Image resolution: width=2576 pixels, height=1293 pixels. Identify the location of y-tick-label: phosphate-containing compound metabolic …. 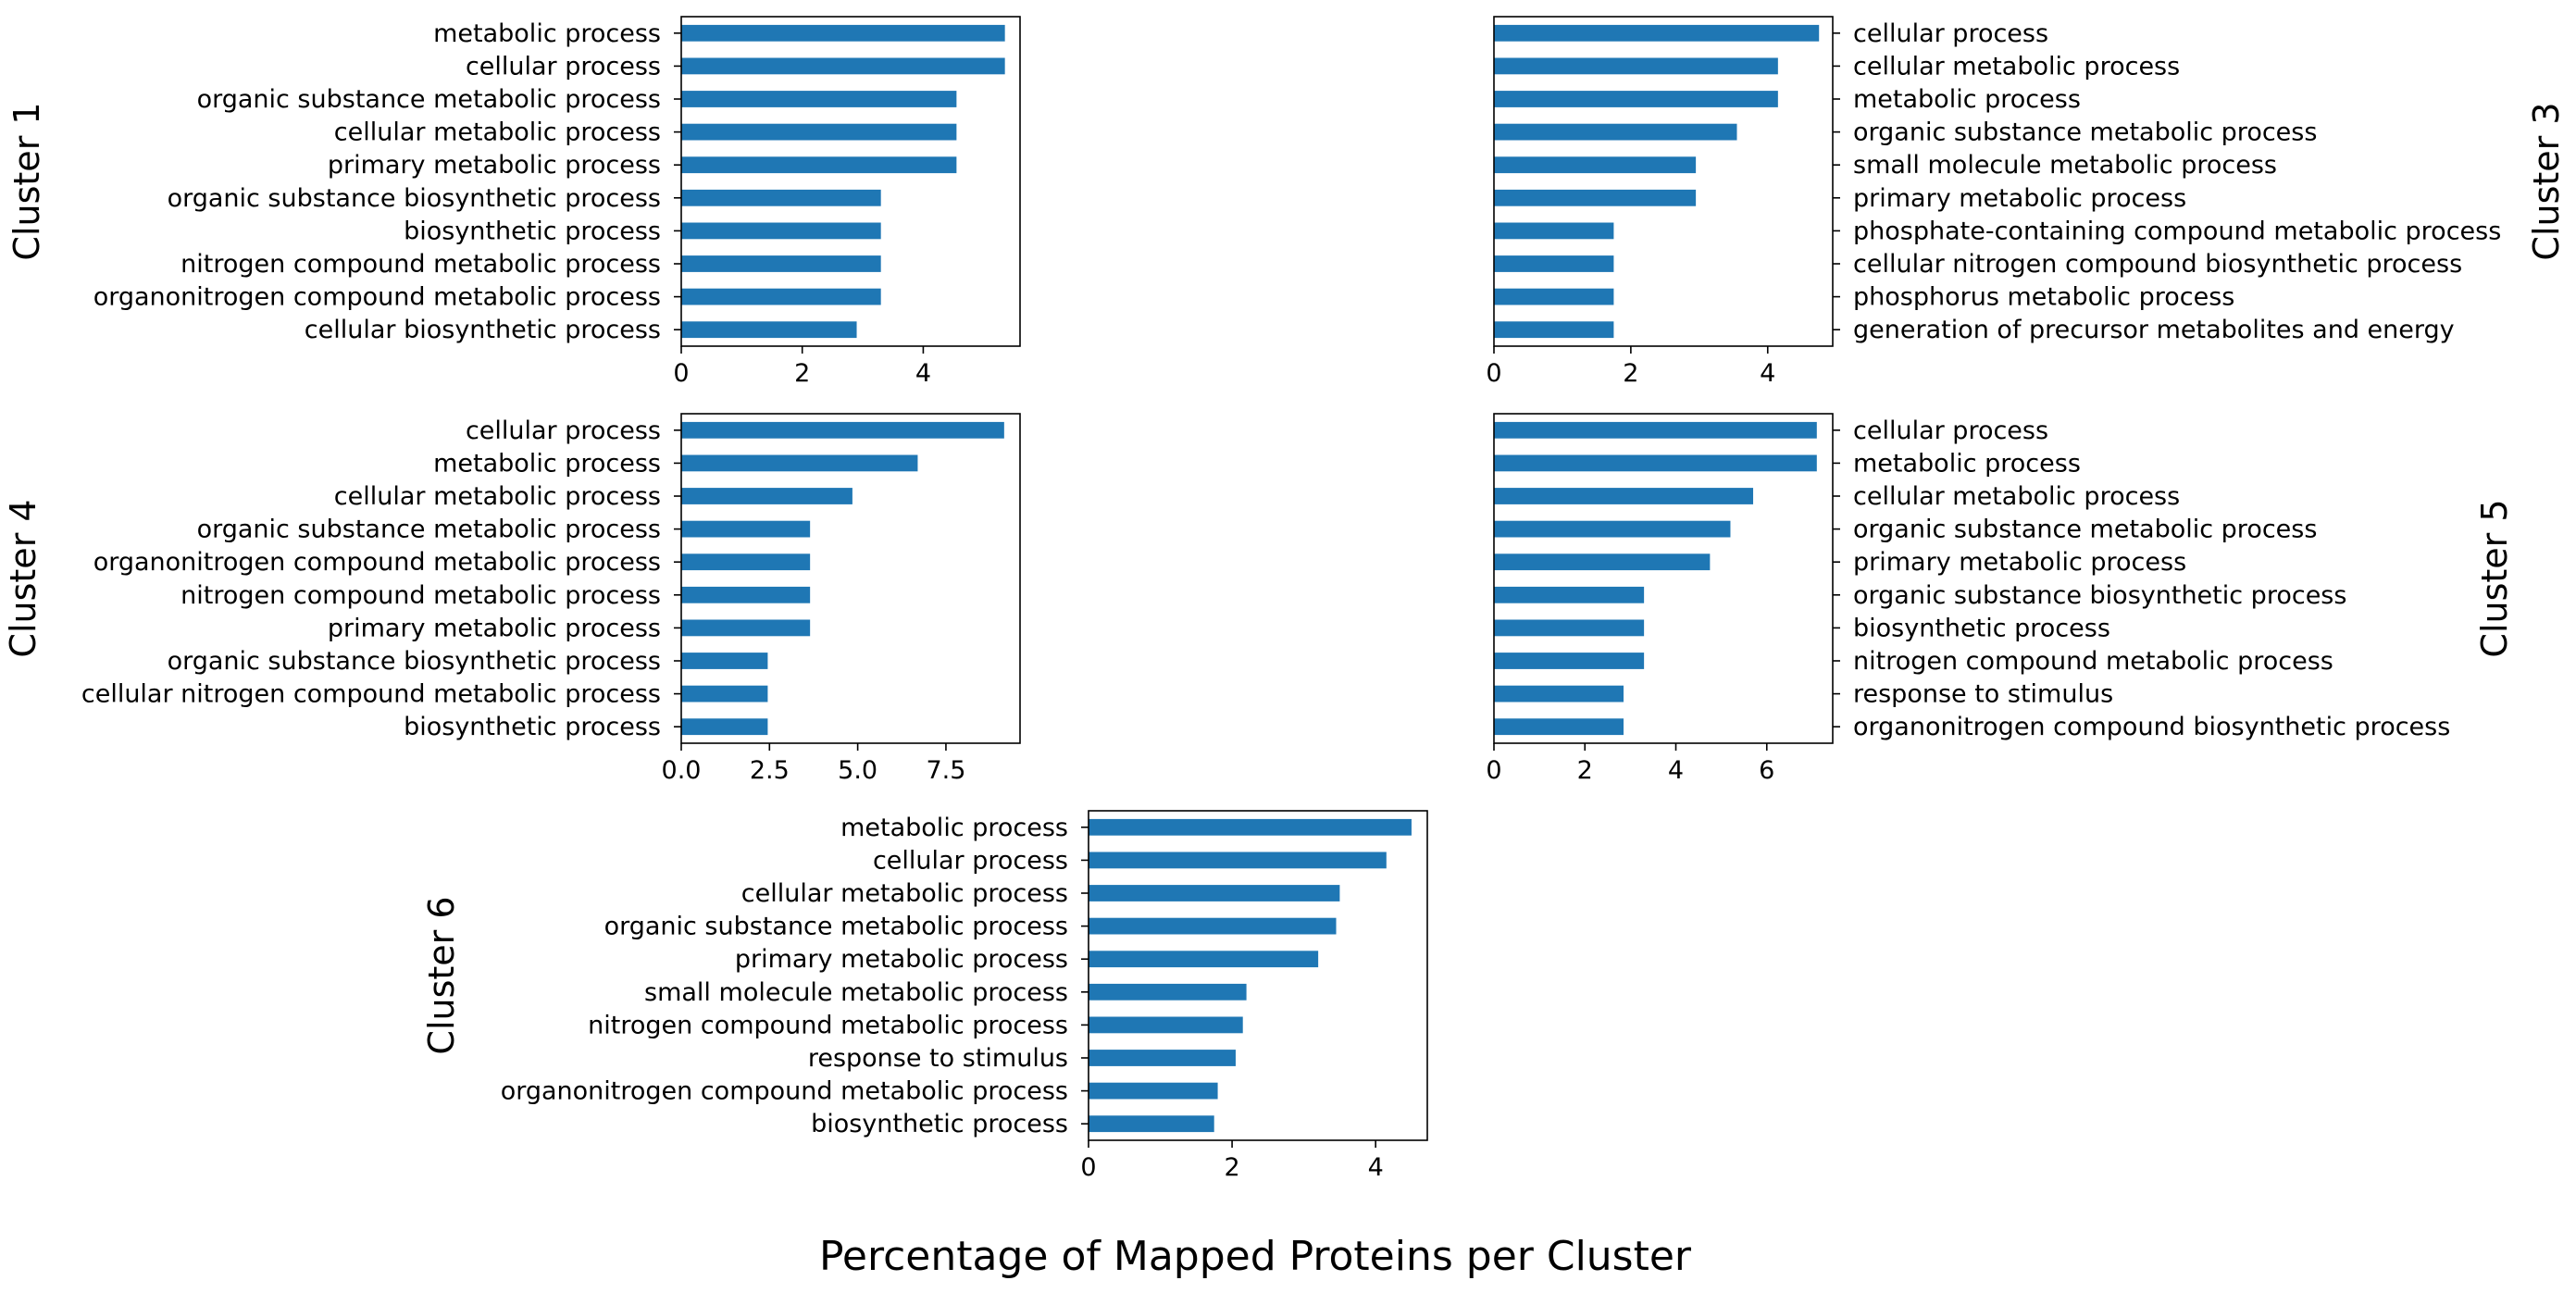
(2177, 231).